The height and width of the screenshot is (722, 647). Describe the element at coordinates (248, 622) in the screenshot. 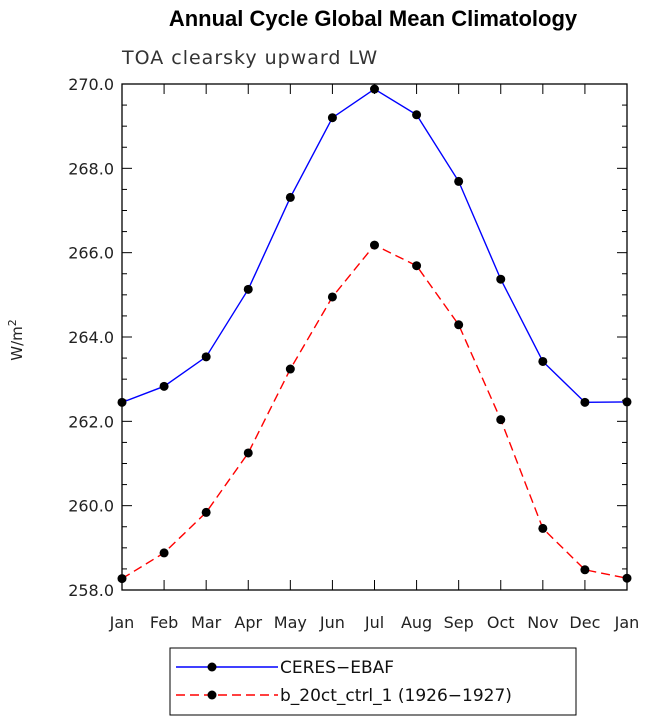

I see `x-tick-label: Apr` at that location.